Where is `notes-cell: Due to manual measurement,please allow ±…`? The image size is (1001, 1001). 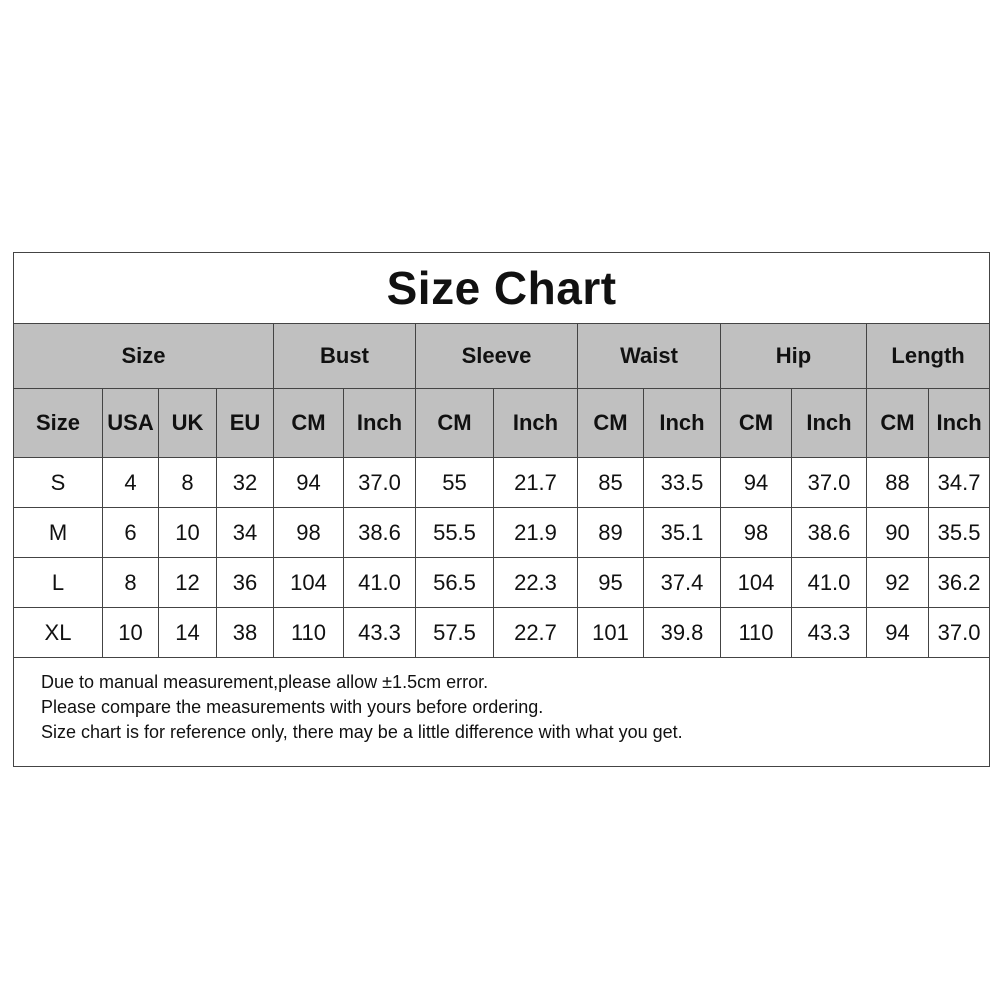 notes-cell: Due to manual measurement,please allow ±… is located at coordinates (501, 712).